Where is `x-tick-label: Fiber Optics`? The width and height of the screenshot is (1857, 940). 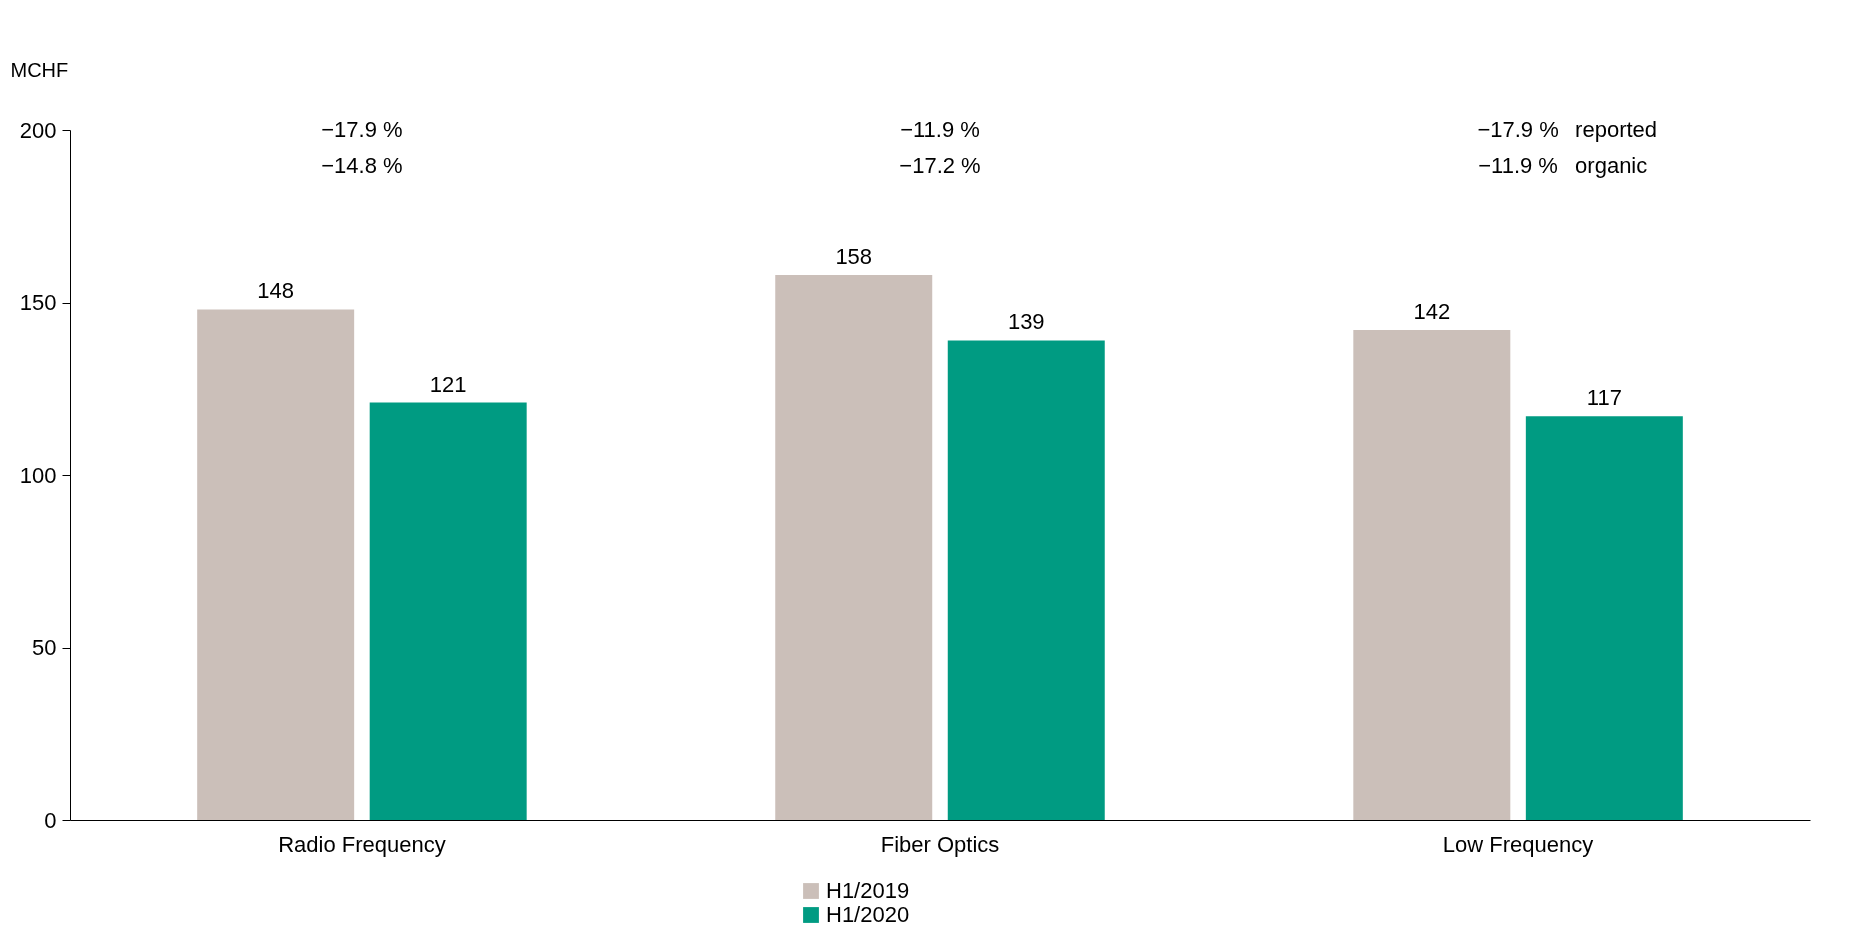
x-tick-label: Fiber Optics is located at coordinates (940, 844).